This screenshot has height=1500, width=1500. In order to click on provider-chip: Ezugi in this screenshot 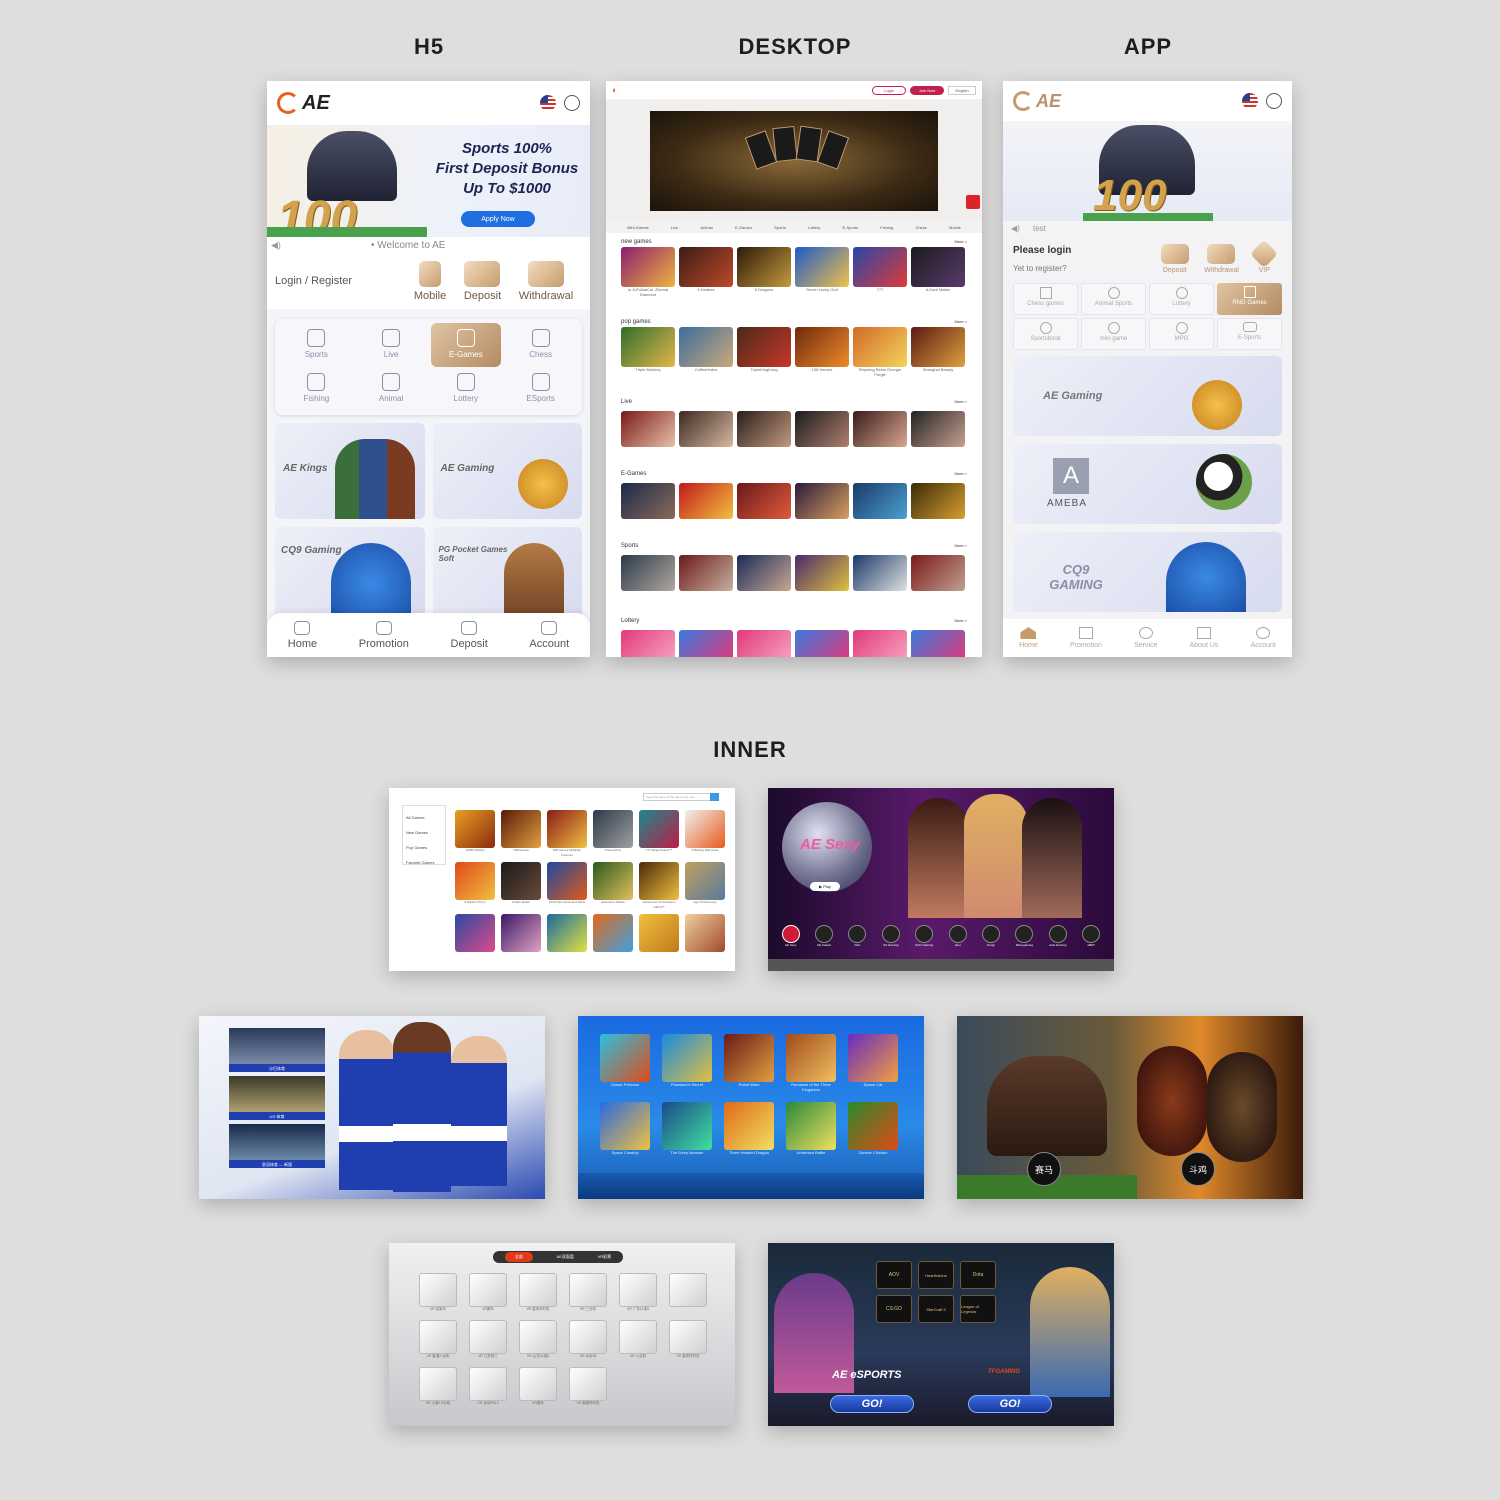, I will do `click(991, 936)`.